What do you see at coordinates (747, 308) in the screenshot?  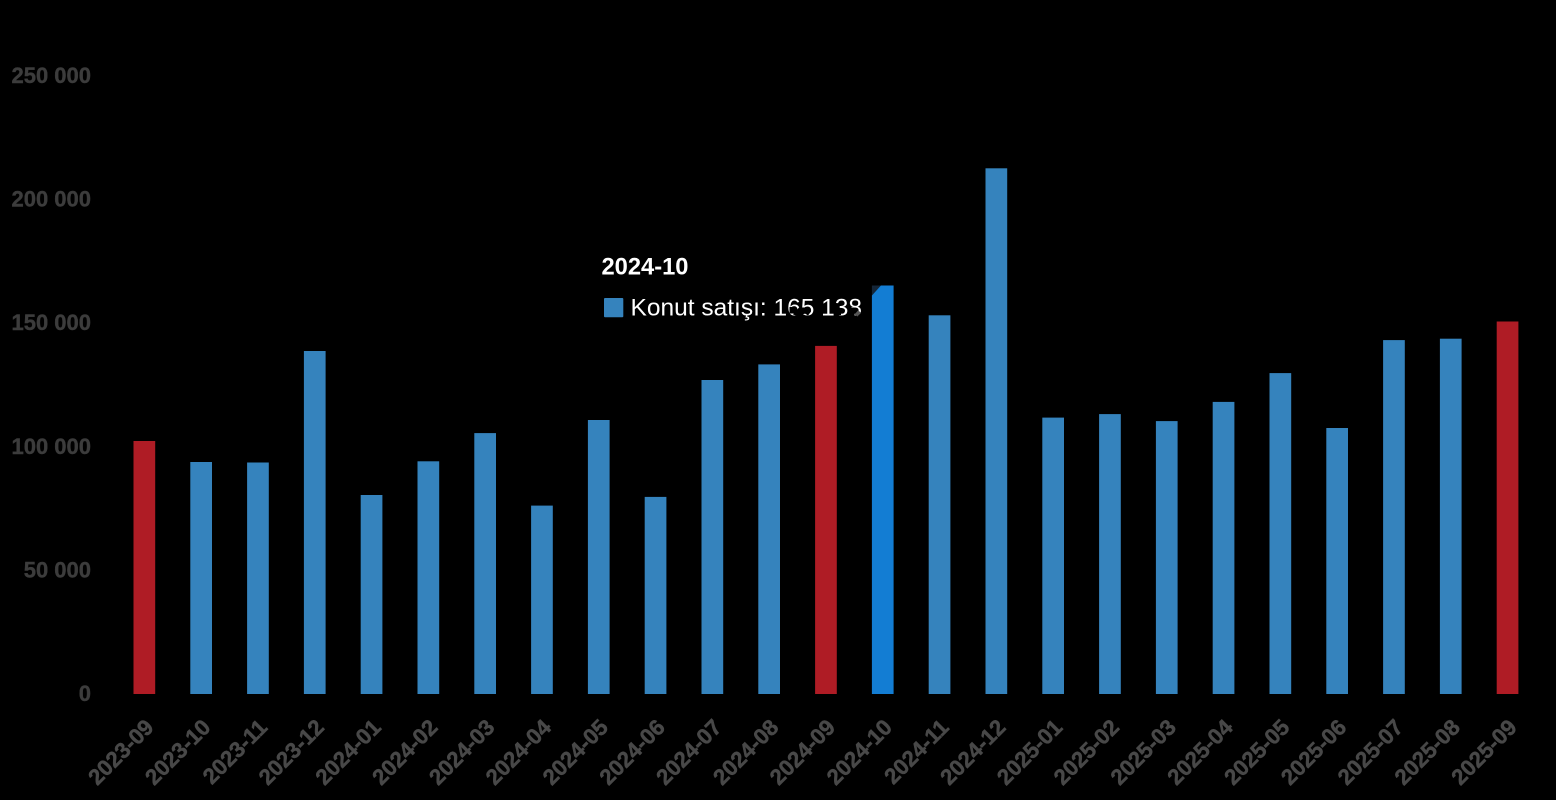 I see `svg-text: Konut satışı: 165 138` at bounding box center [747, 308].